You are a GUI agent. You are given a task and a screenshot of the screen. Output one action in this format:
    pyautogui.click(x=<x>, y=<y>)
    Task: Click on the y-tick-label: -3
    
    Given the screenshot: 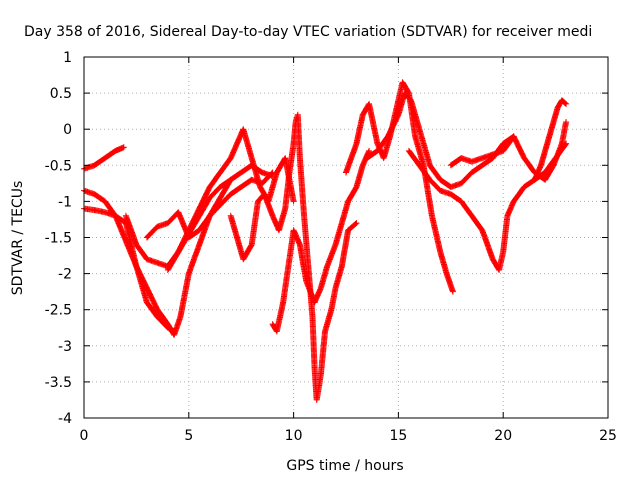 What is the action you would take?
    pyautogui.click(x=65, y=347)
    